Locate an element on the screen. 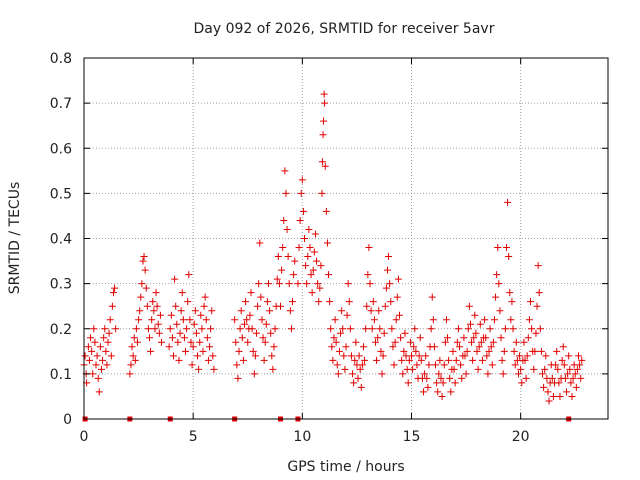 This screenshot has width=640, height=480. x-axis-label: GPS time / hours is located at coordinates (345, 467).